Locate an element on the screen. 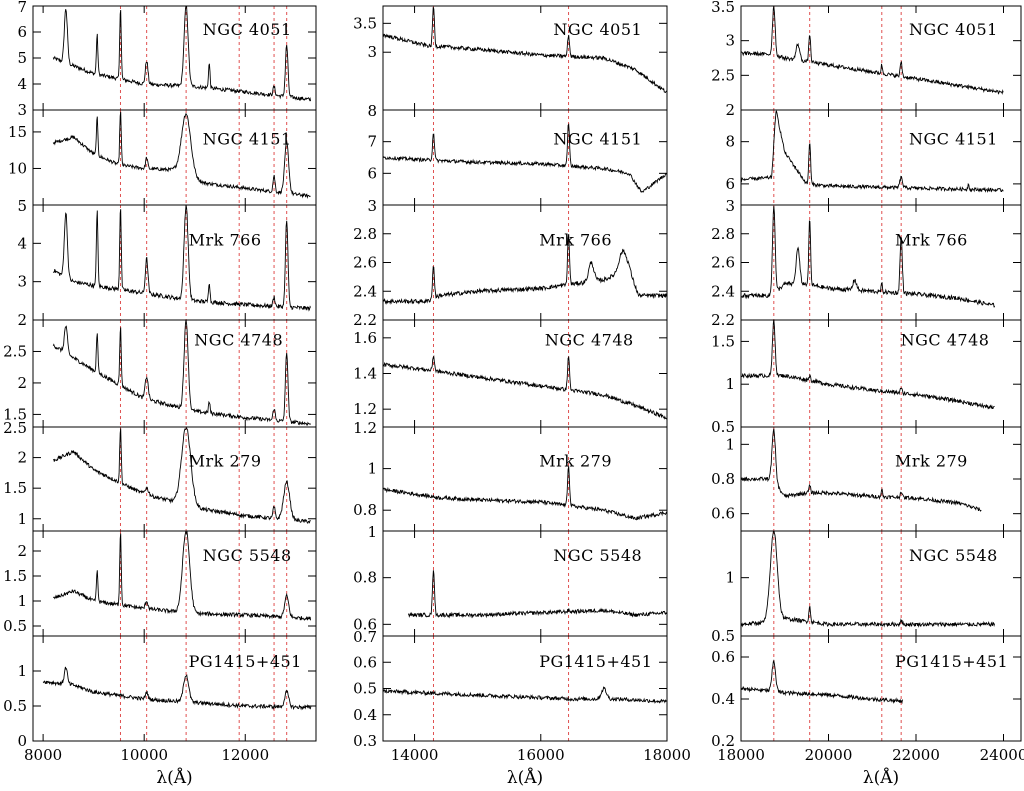  panel-mrk-279: 1 1.5 2 2.5 Mrk 279 is located at coordinates (160, 475).